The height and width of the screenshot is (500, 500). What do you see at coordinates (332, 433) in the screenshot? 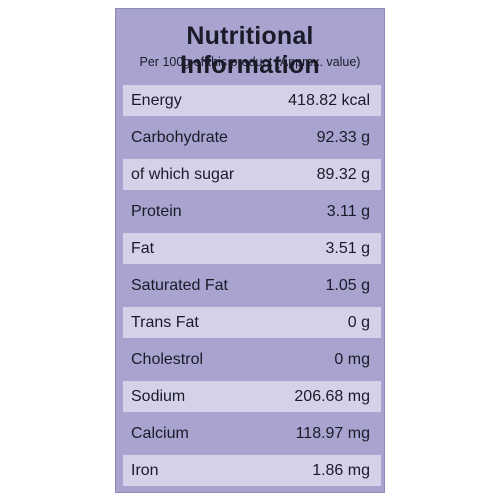
I see `nutrient-value: 118.97 mg` at bounding box center [332, 433].